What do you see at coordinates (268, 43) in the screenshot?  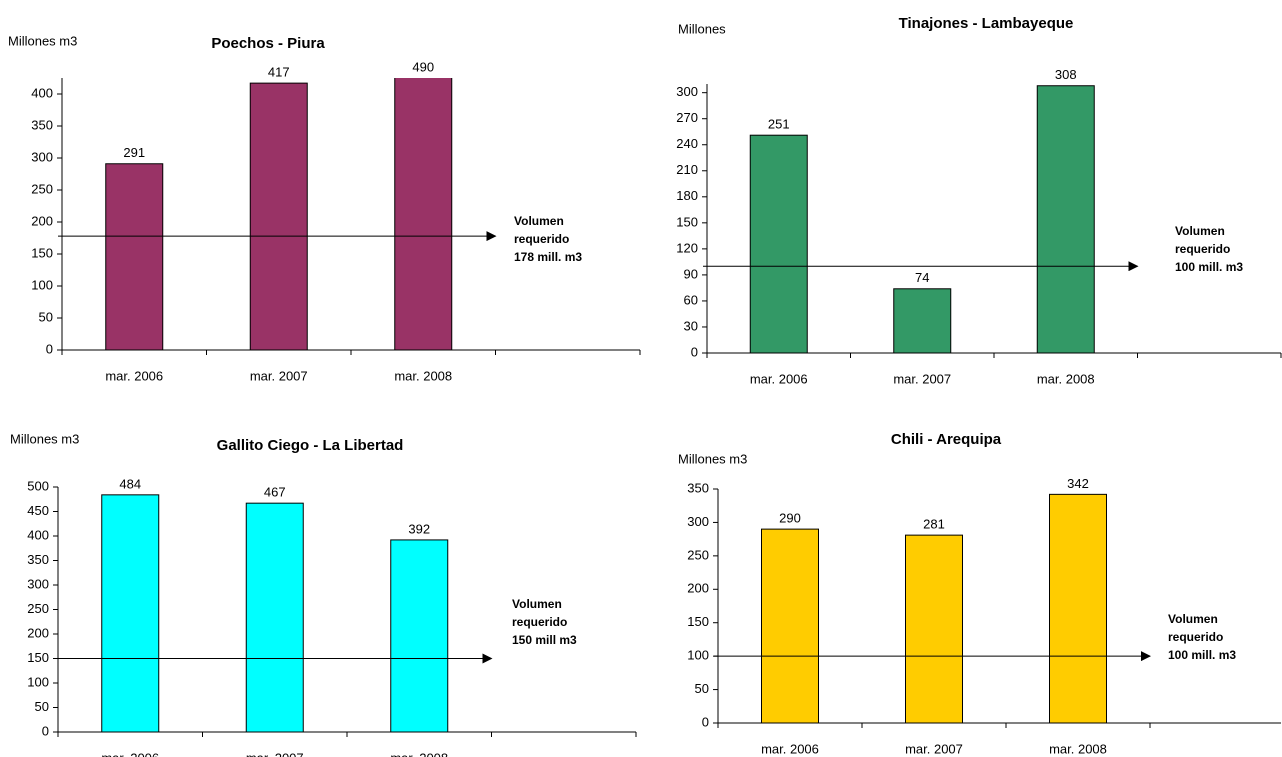 I see `chart-title: Poechos - Piura` at bounding box center [268, 43].